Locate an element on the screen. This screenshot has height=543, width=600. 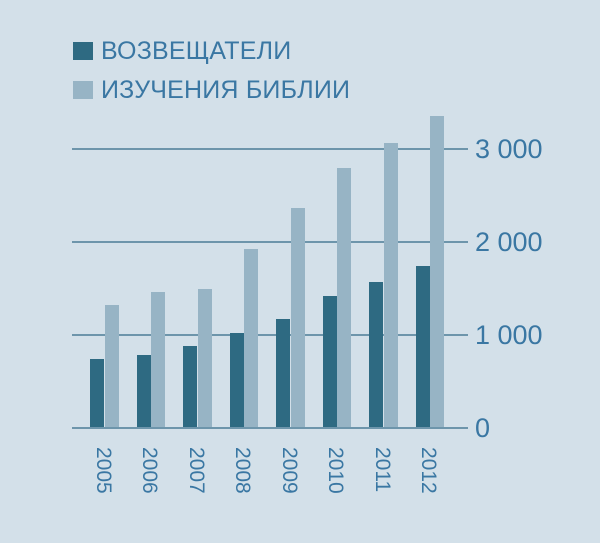
bar-publishers-2009 is located at coordinates (283, 373).